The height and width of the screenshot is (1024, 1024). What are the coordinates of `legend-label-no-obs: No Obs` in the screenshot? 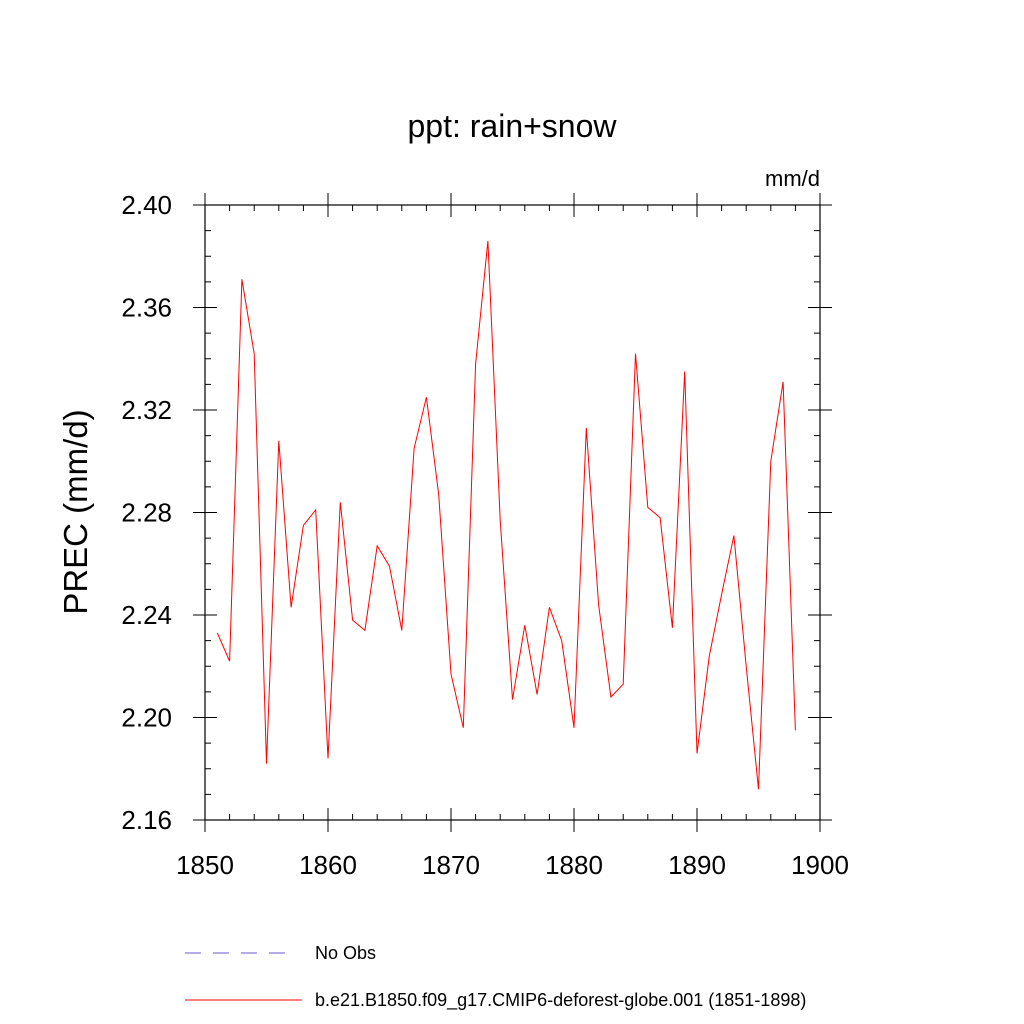 It's located at (345, 953).